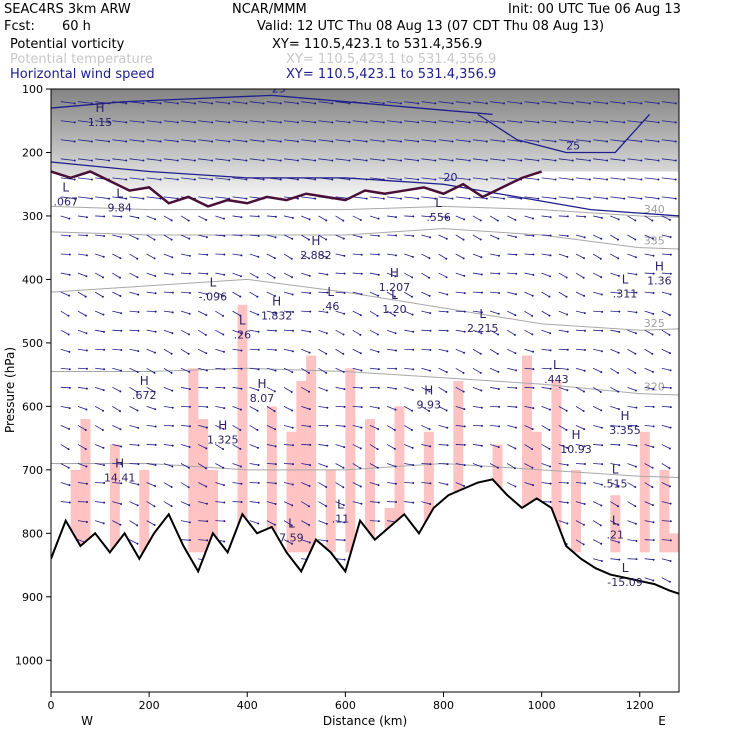  Describe the element at coordinates (32, 470) in the screenshot. I see `y-tick-label: 700` at that location.